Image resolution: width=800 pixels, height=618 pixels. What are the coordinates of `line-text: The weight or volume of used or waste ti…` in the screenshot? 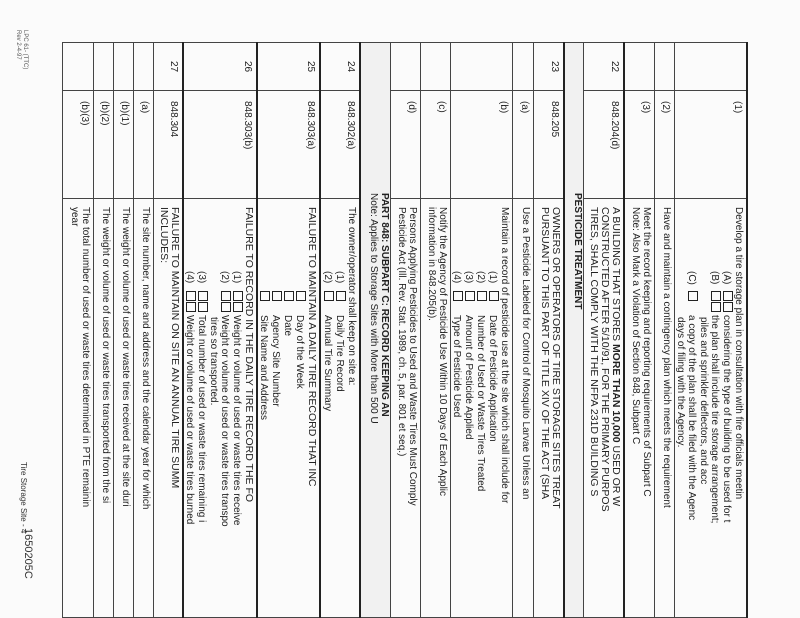 It's located at (125, 357).